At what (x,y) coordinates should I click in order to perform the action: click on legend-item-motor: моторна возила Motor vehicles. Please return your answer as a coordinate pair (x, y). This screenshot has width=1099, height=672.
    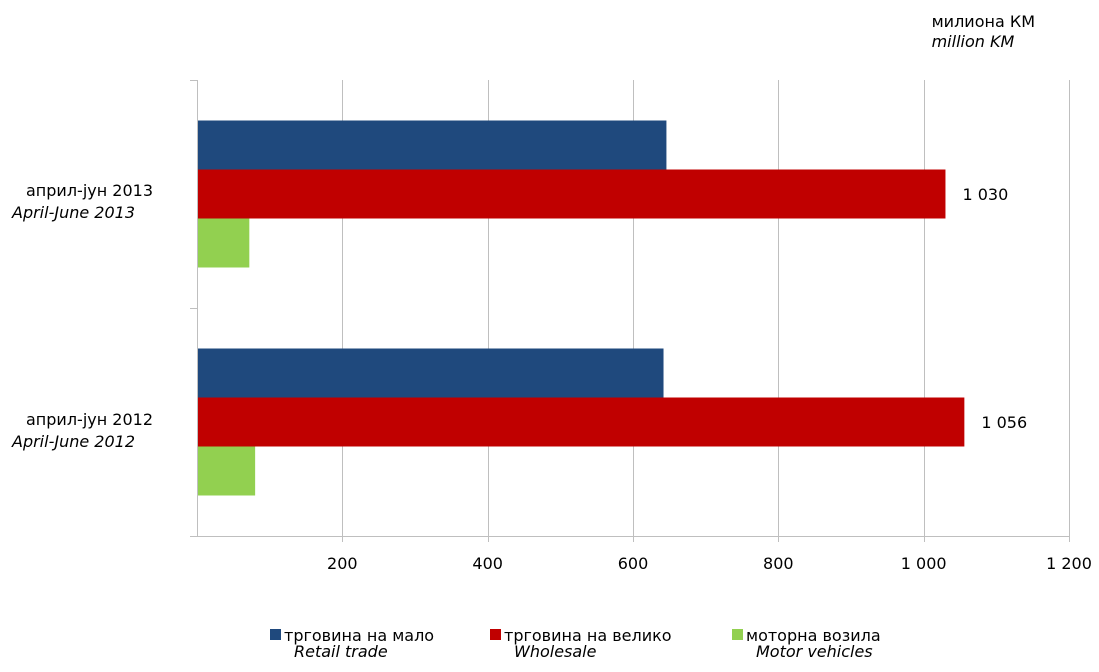
    Looking at the image, I should click on (806, 644).